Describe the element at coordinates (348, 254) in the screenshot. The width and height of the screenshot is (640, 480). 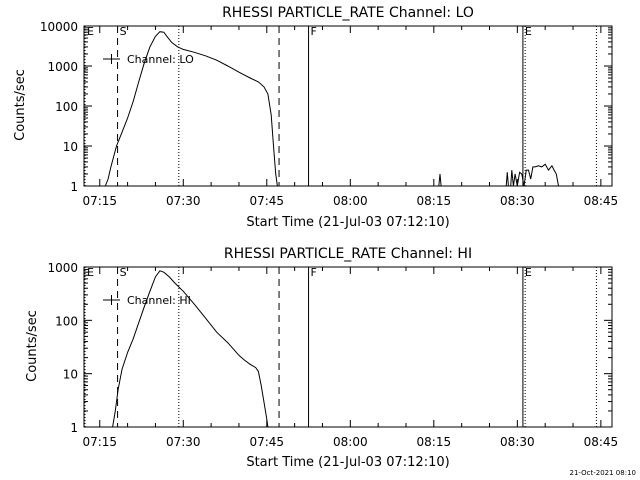
I see `hi-chart-title: RHESSI PARTICLE_RATE Channel: HI` at that location.